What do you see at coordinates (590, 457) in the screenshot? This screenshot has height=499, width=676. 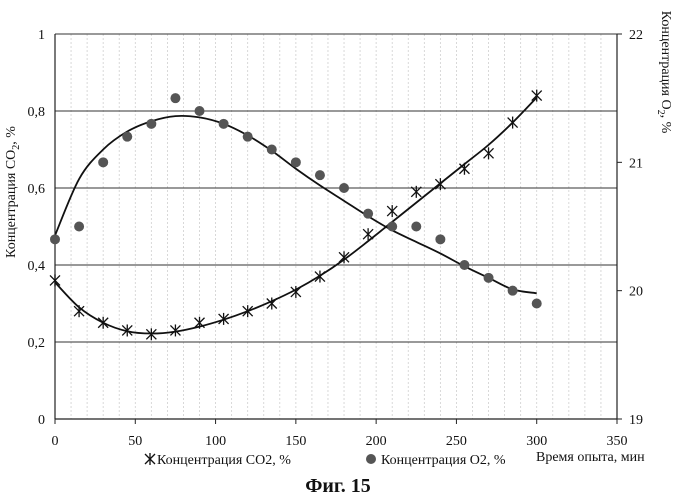 I see `x-axis-title: Время опыта, мин` at bounding box center [590, 457].